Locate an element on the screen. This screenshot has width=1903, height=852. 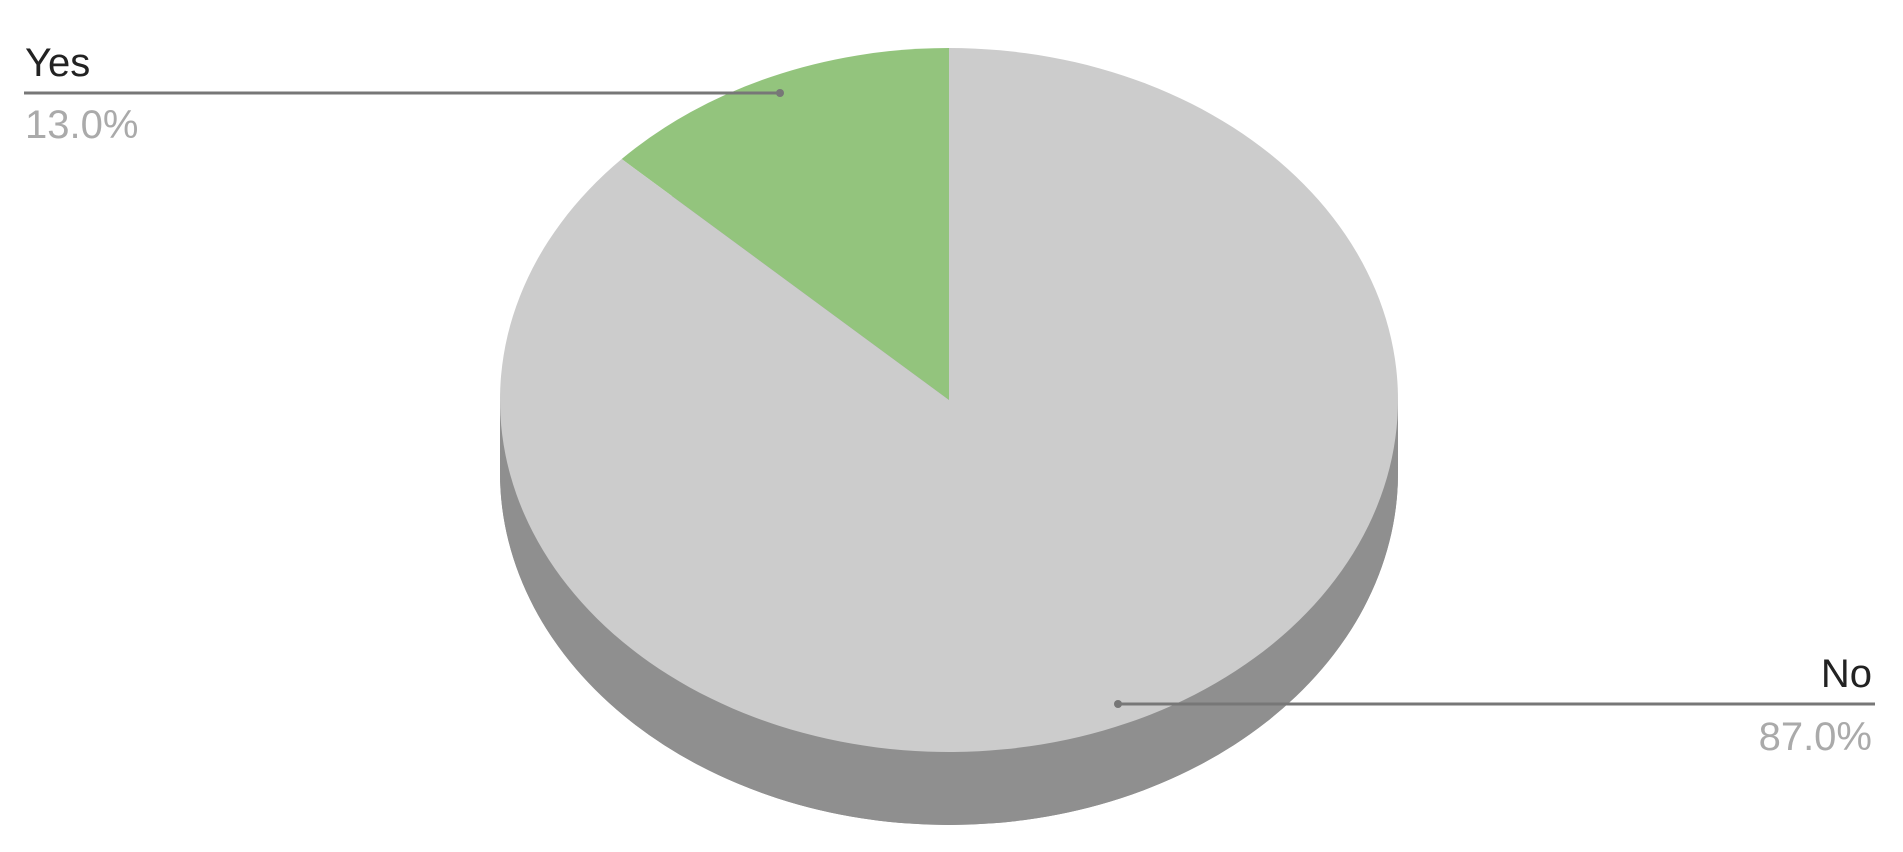
pie-slice-yes is located at coordinates (785, 224).